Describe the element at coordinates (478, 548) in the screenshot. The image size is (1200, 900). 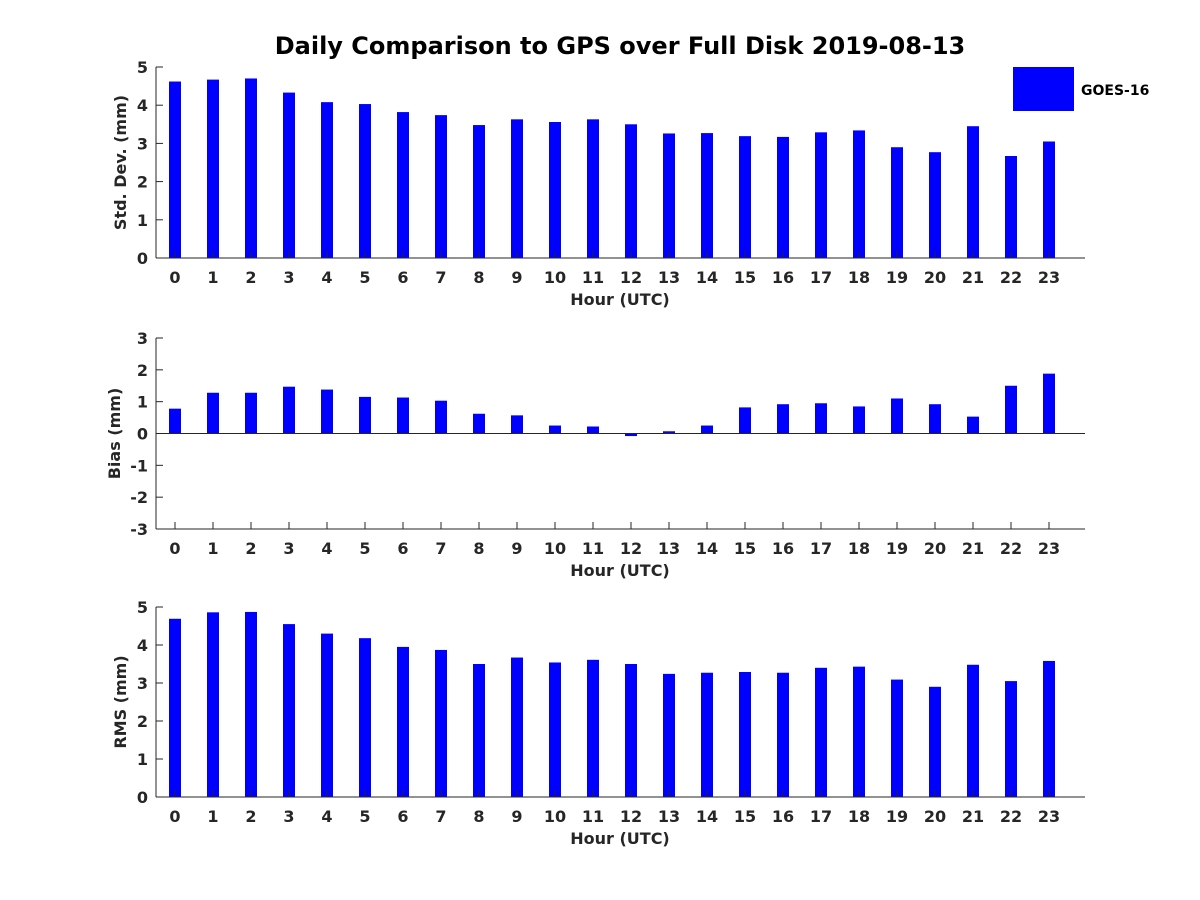
I see `x-tick-label: 8` at that location.